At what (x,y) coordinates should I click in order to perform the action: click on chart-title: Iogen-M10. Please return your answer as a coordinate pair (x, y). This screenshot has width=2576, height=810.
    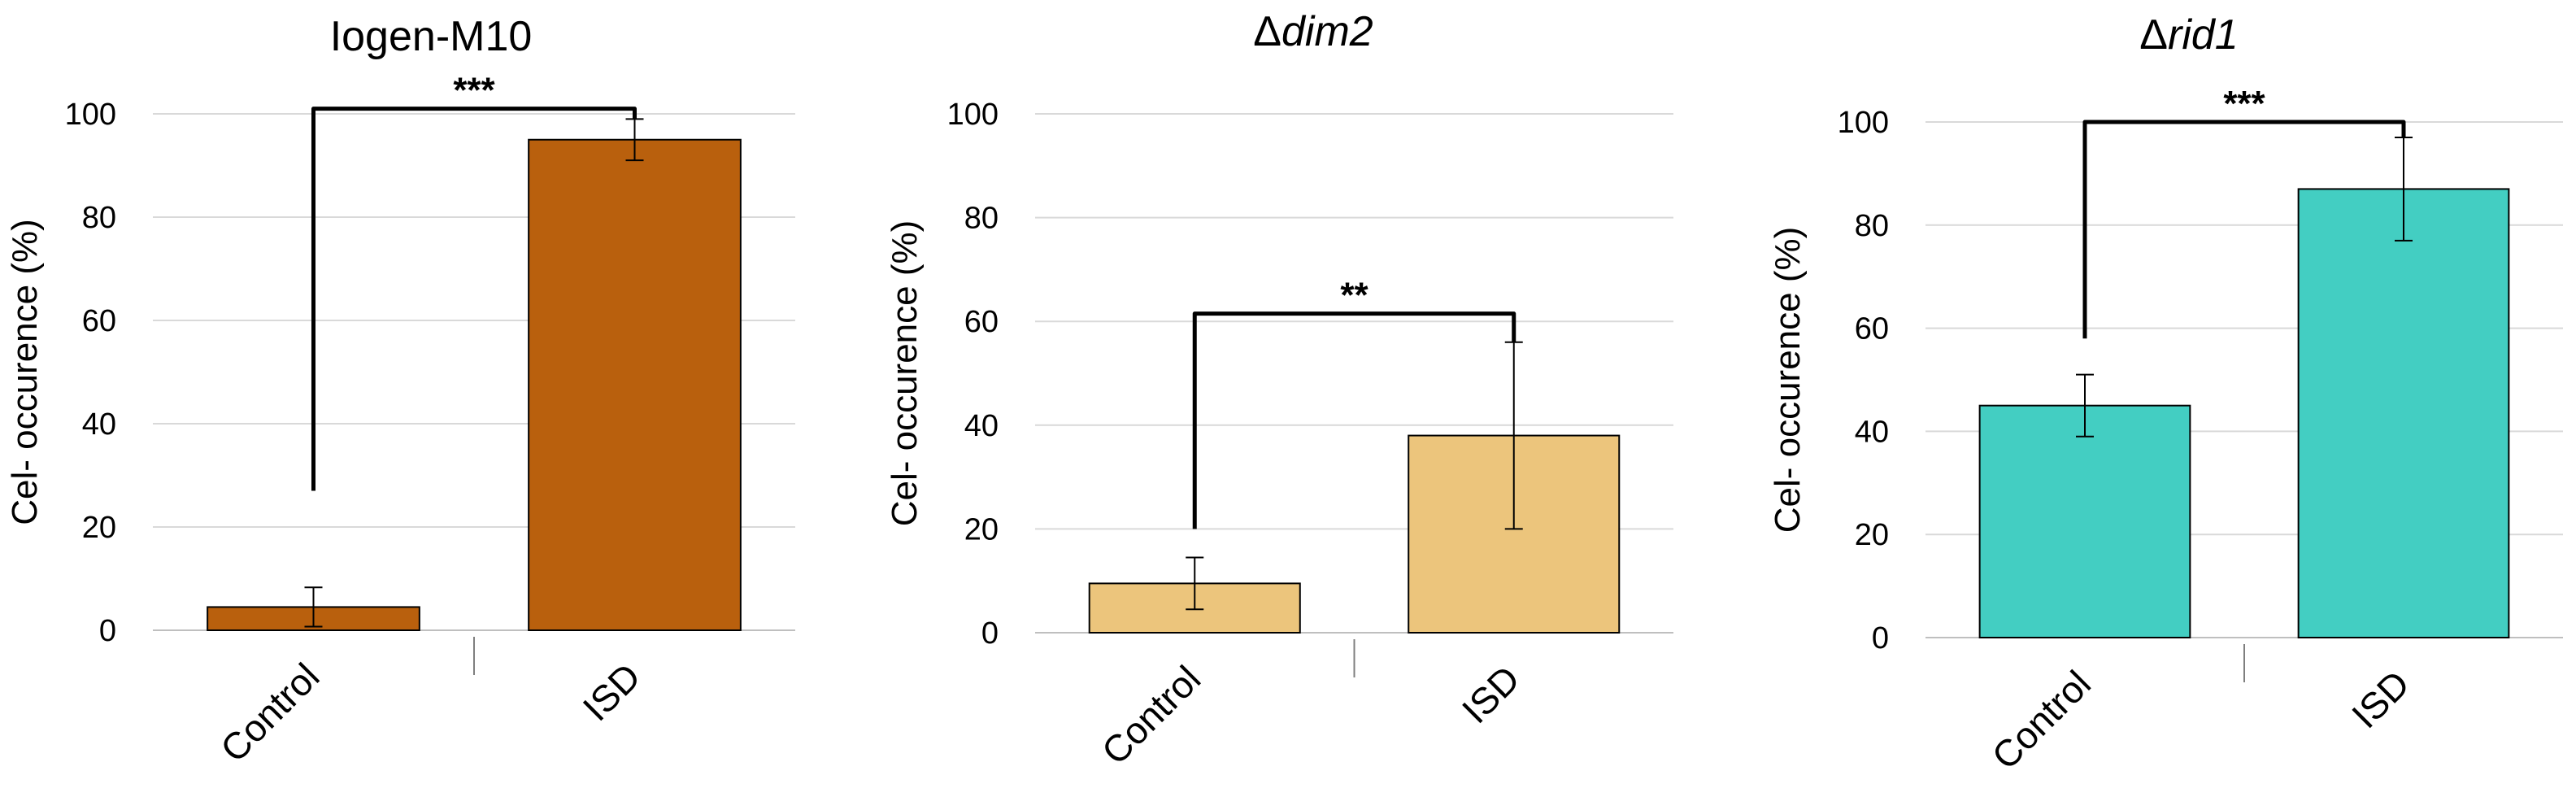
    Looking at the image, I should click on (432, 36).